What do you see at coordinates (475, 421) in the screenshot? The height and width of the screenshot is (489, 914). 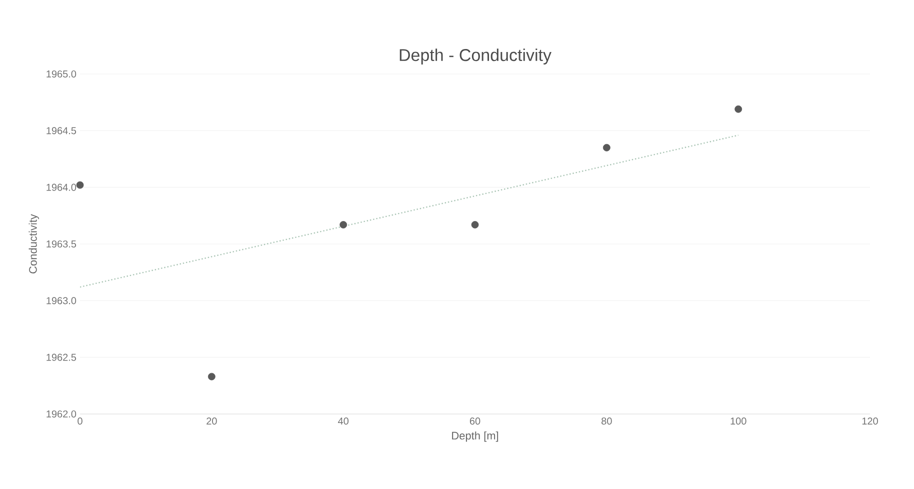 I see `x-tick-label: 60` at bounding box center [475, 421].